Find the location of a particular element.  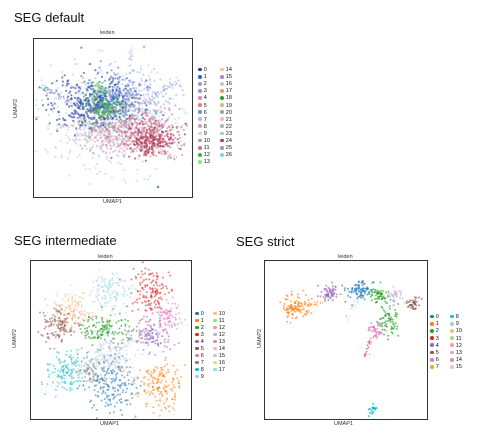

scatter-plot is located at coordinates (113, 117).